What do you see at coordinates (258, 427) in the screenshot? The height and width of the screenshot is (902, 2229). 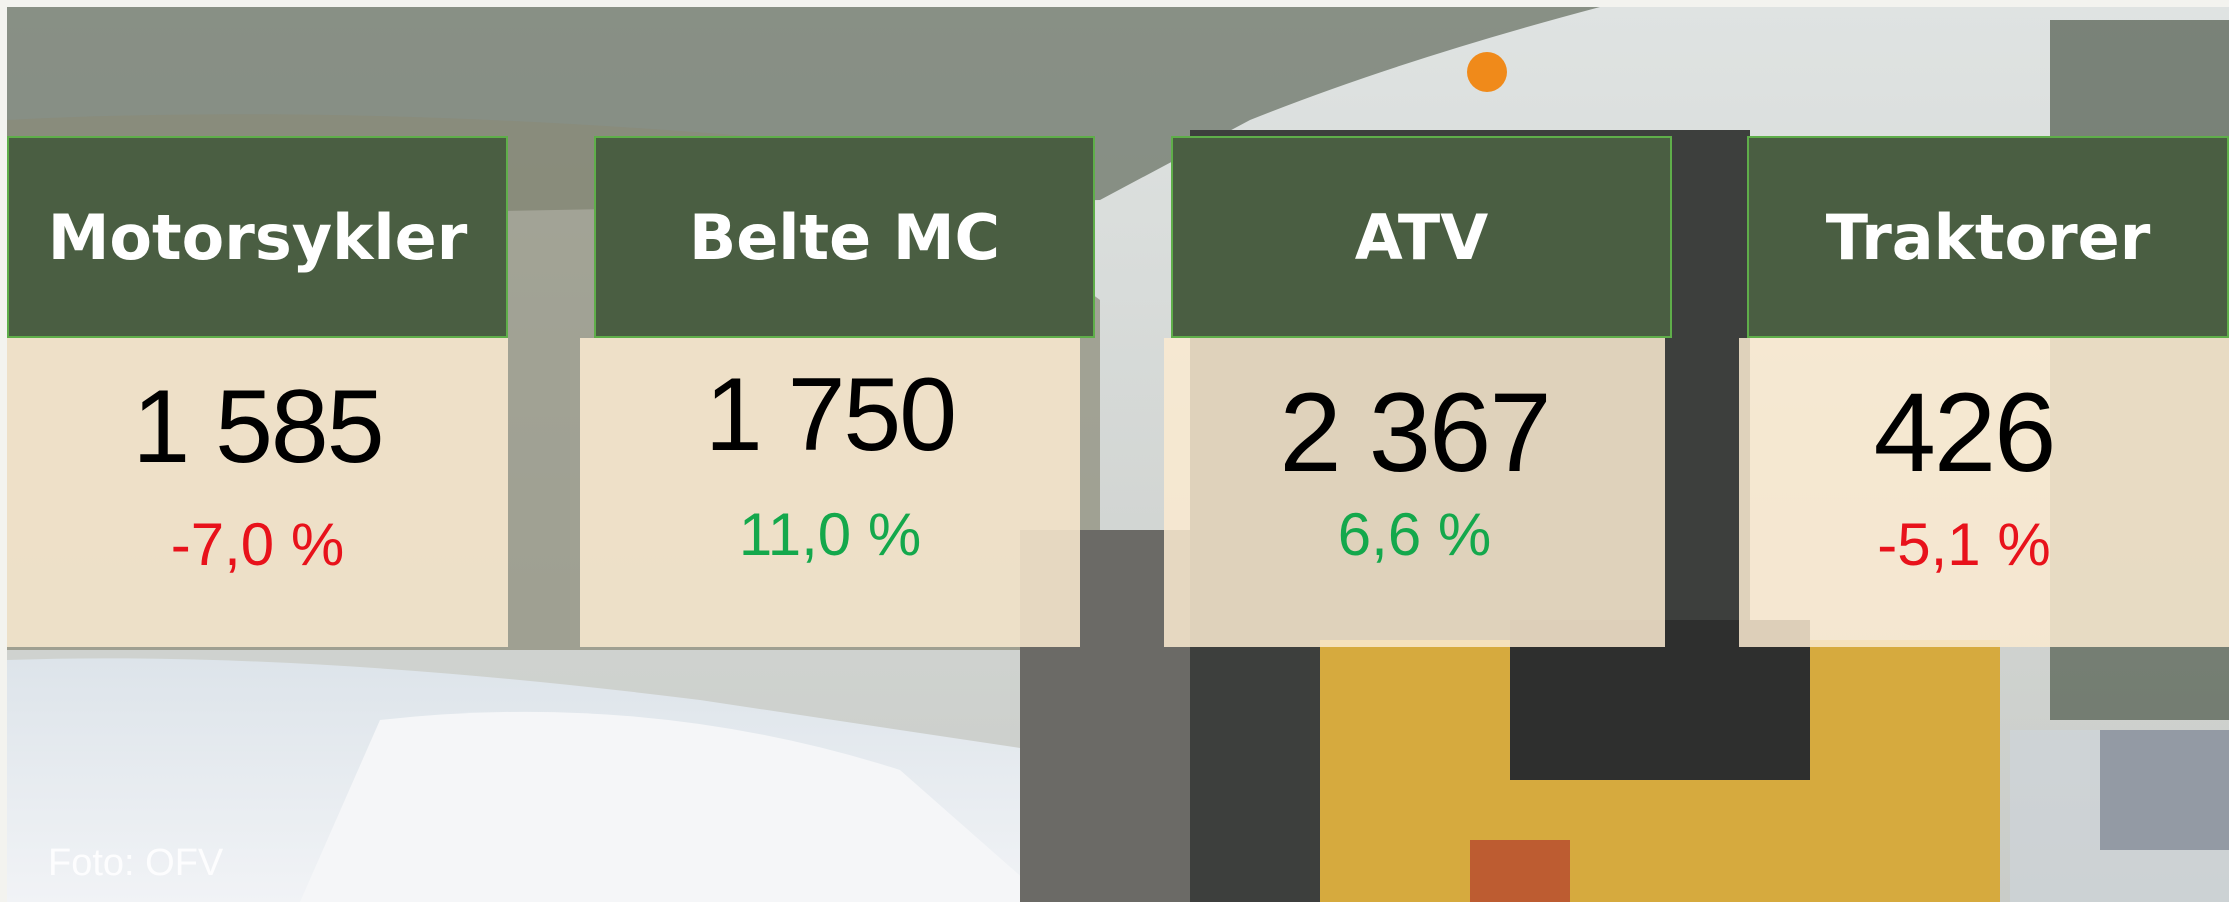 I see `card-value: 1 585` at bounding box center [258, 427].